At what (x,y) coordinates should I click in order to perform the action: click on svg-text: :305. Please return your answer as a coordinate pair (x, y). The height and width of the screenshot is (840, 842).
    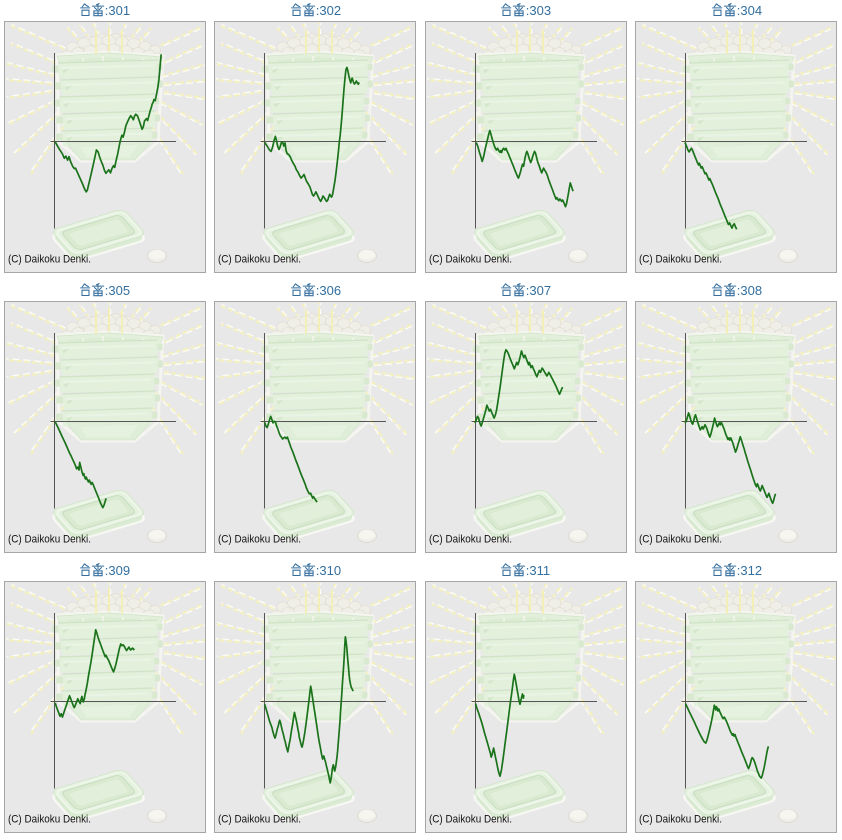
    Looking at the image, I should click on (117, 290).